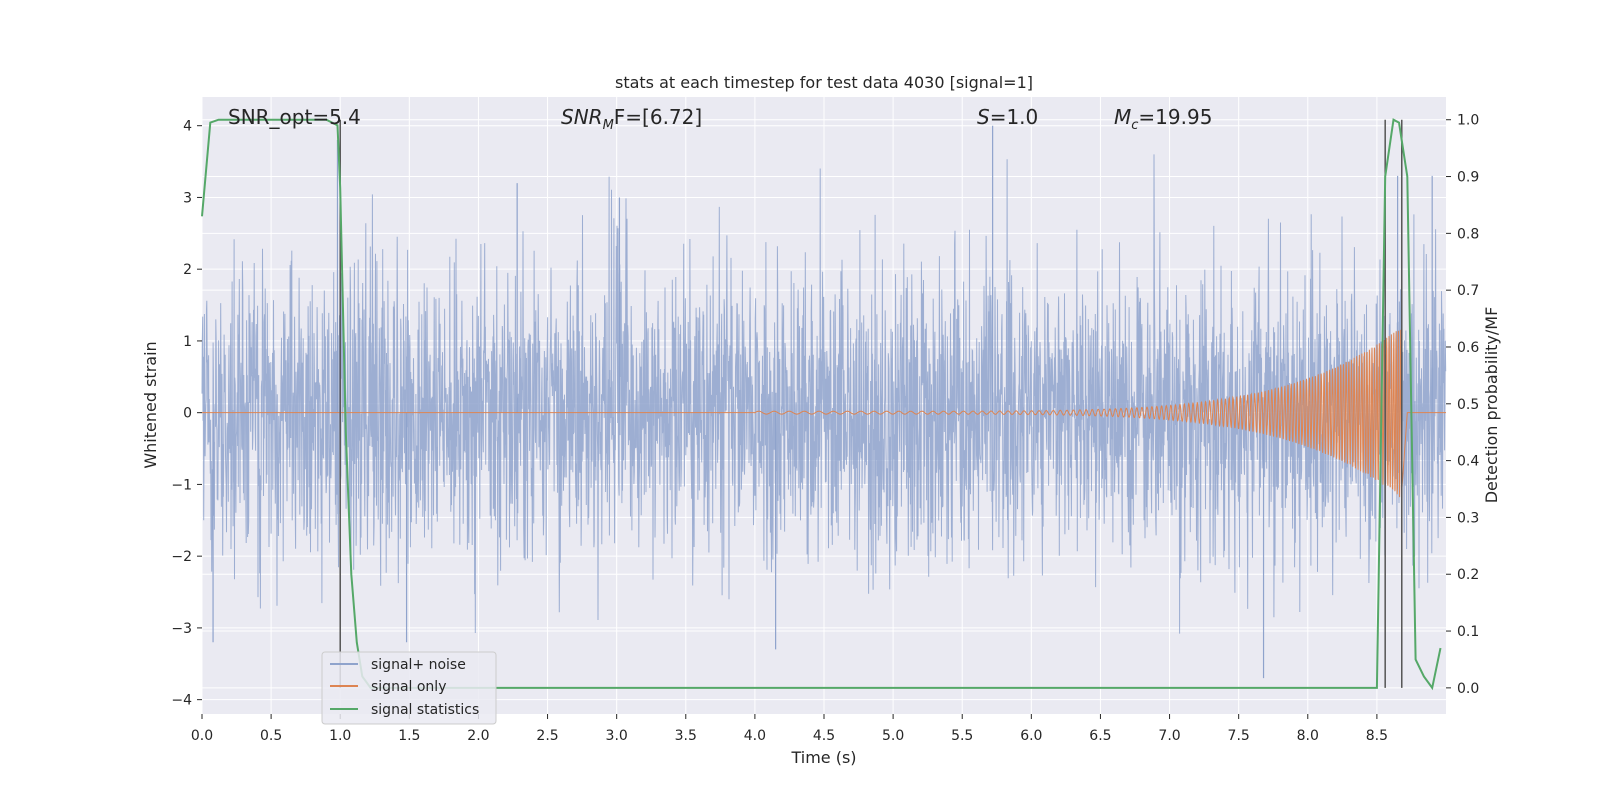 This screenshot has height=800, width=1600. What do you see at coordinates (294, 117) in the screenshot?
I see `annotation-snr-opt: SNR_opt=5.4` at bounding box center [294, 117].